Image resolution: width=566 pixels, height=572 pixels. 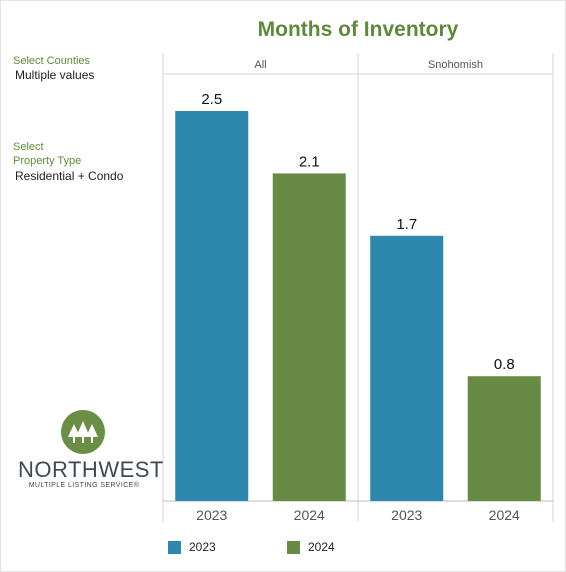 I want to click on panel-header-all: All, so click(x=260, y=65).